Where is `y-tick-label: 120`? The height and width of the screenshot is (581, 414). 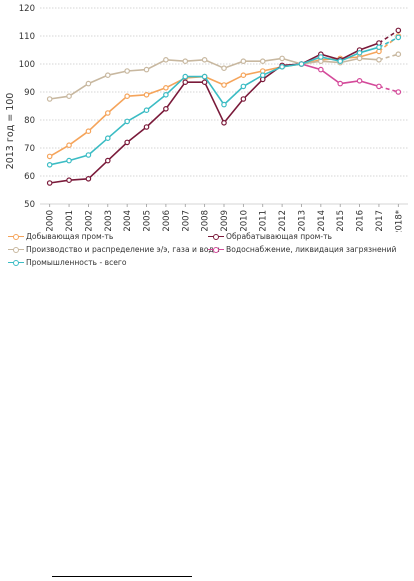
y-tick-label: 120 is located at coordinates (27, 9).